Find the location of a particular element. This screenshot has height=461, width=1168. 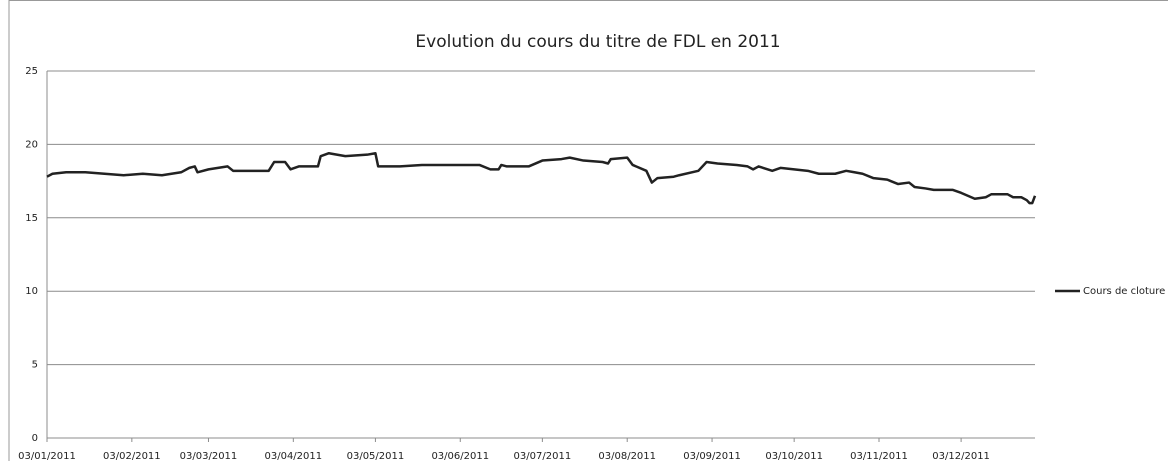

x-tick-label: 03/06/2011 is located at coordinates (460, 456).